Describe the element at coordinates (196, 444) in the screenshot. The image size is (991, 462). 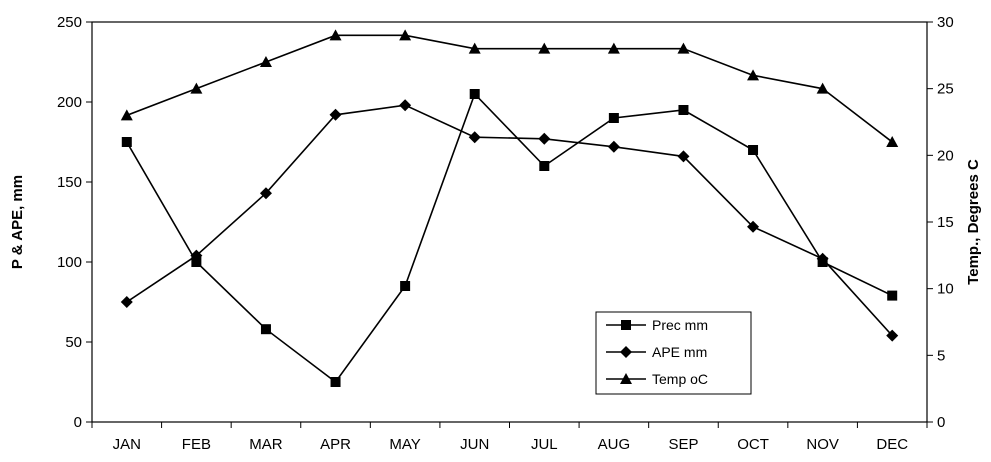
I see `x-tick-label-feb: FEB` at that location.